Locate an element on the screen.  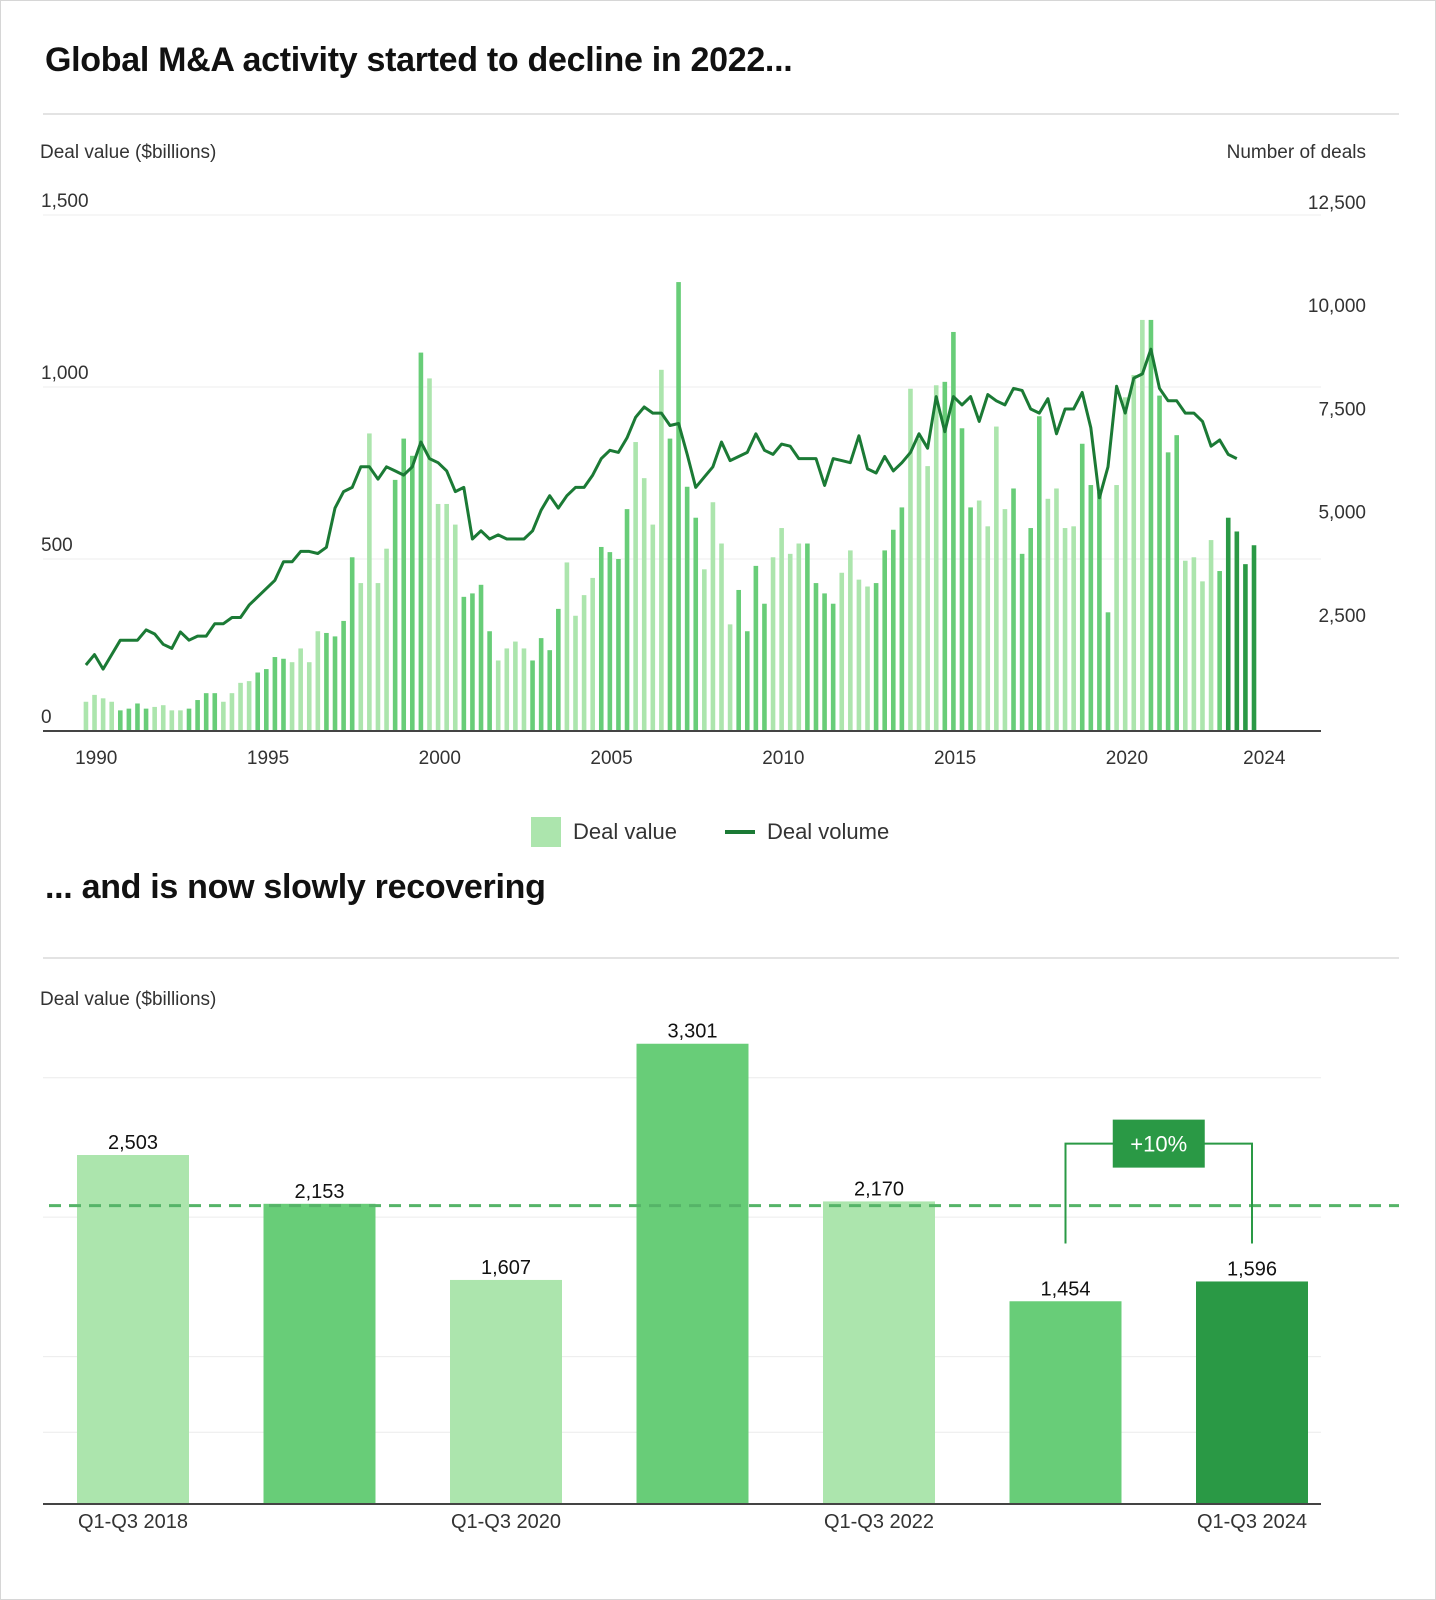
x-axis-tick-label: 2000 is located at coordinates (440, 758).